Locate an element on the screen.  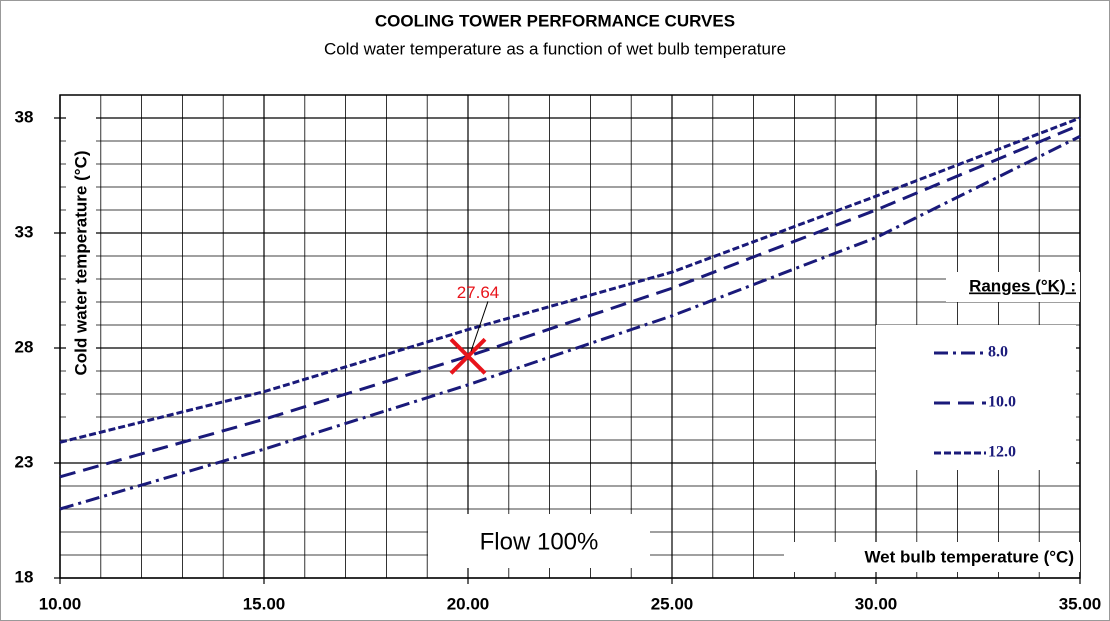
note-box is located at coordinates (539, 541).